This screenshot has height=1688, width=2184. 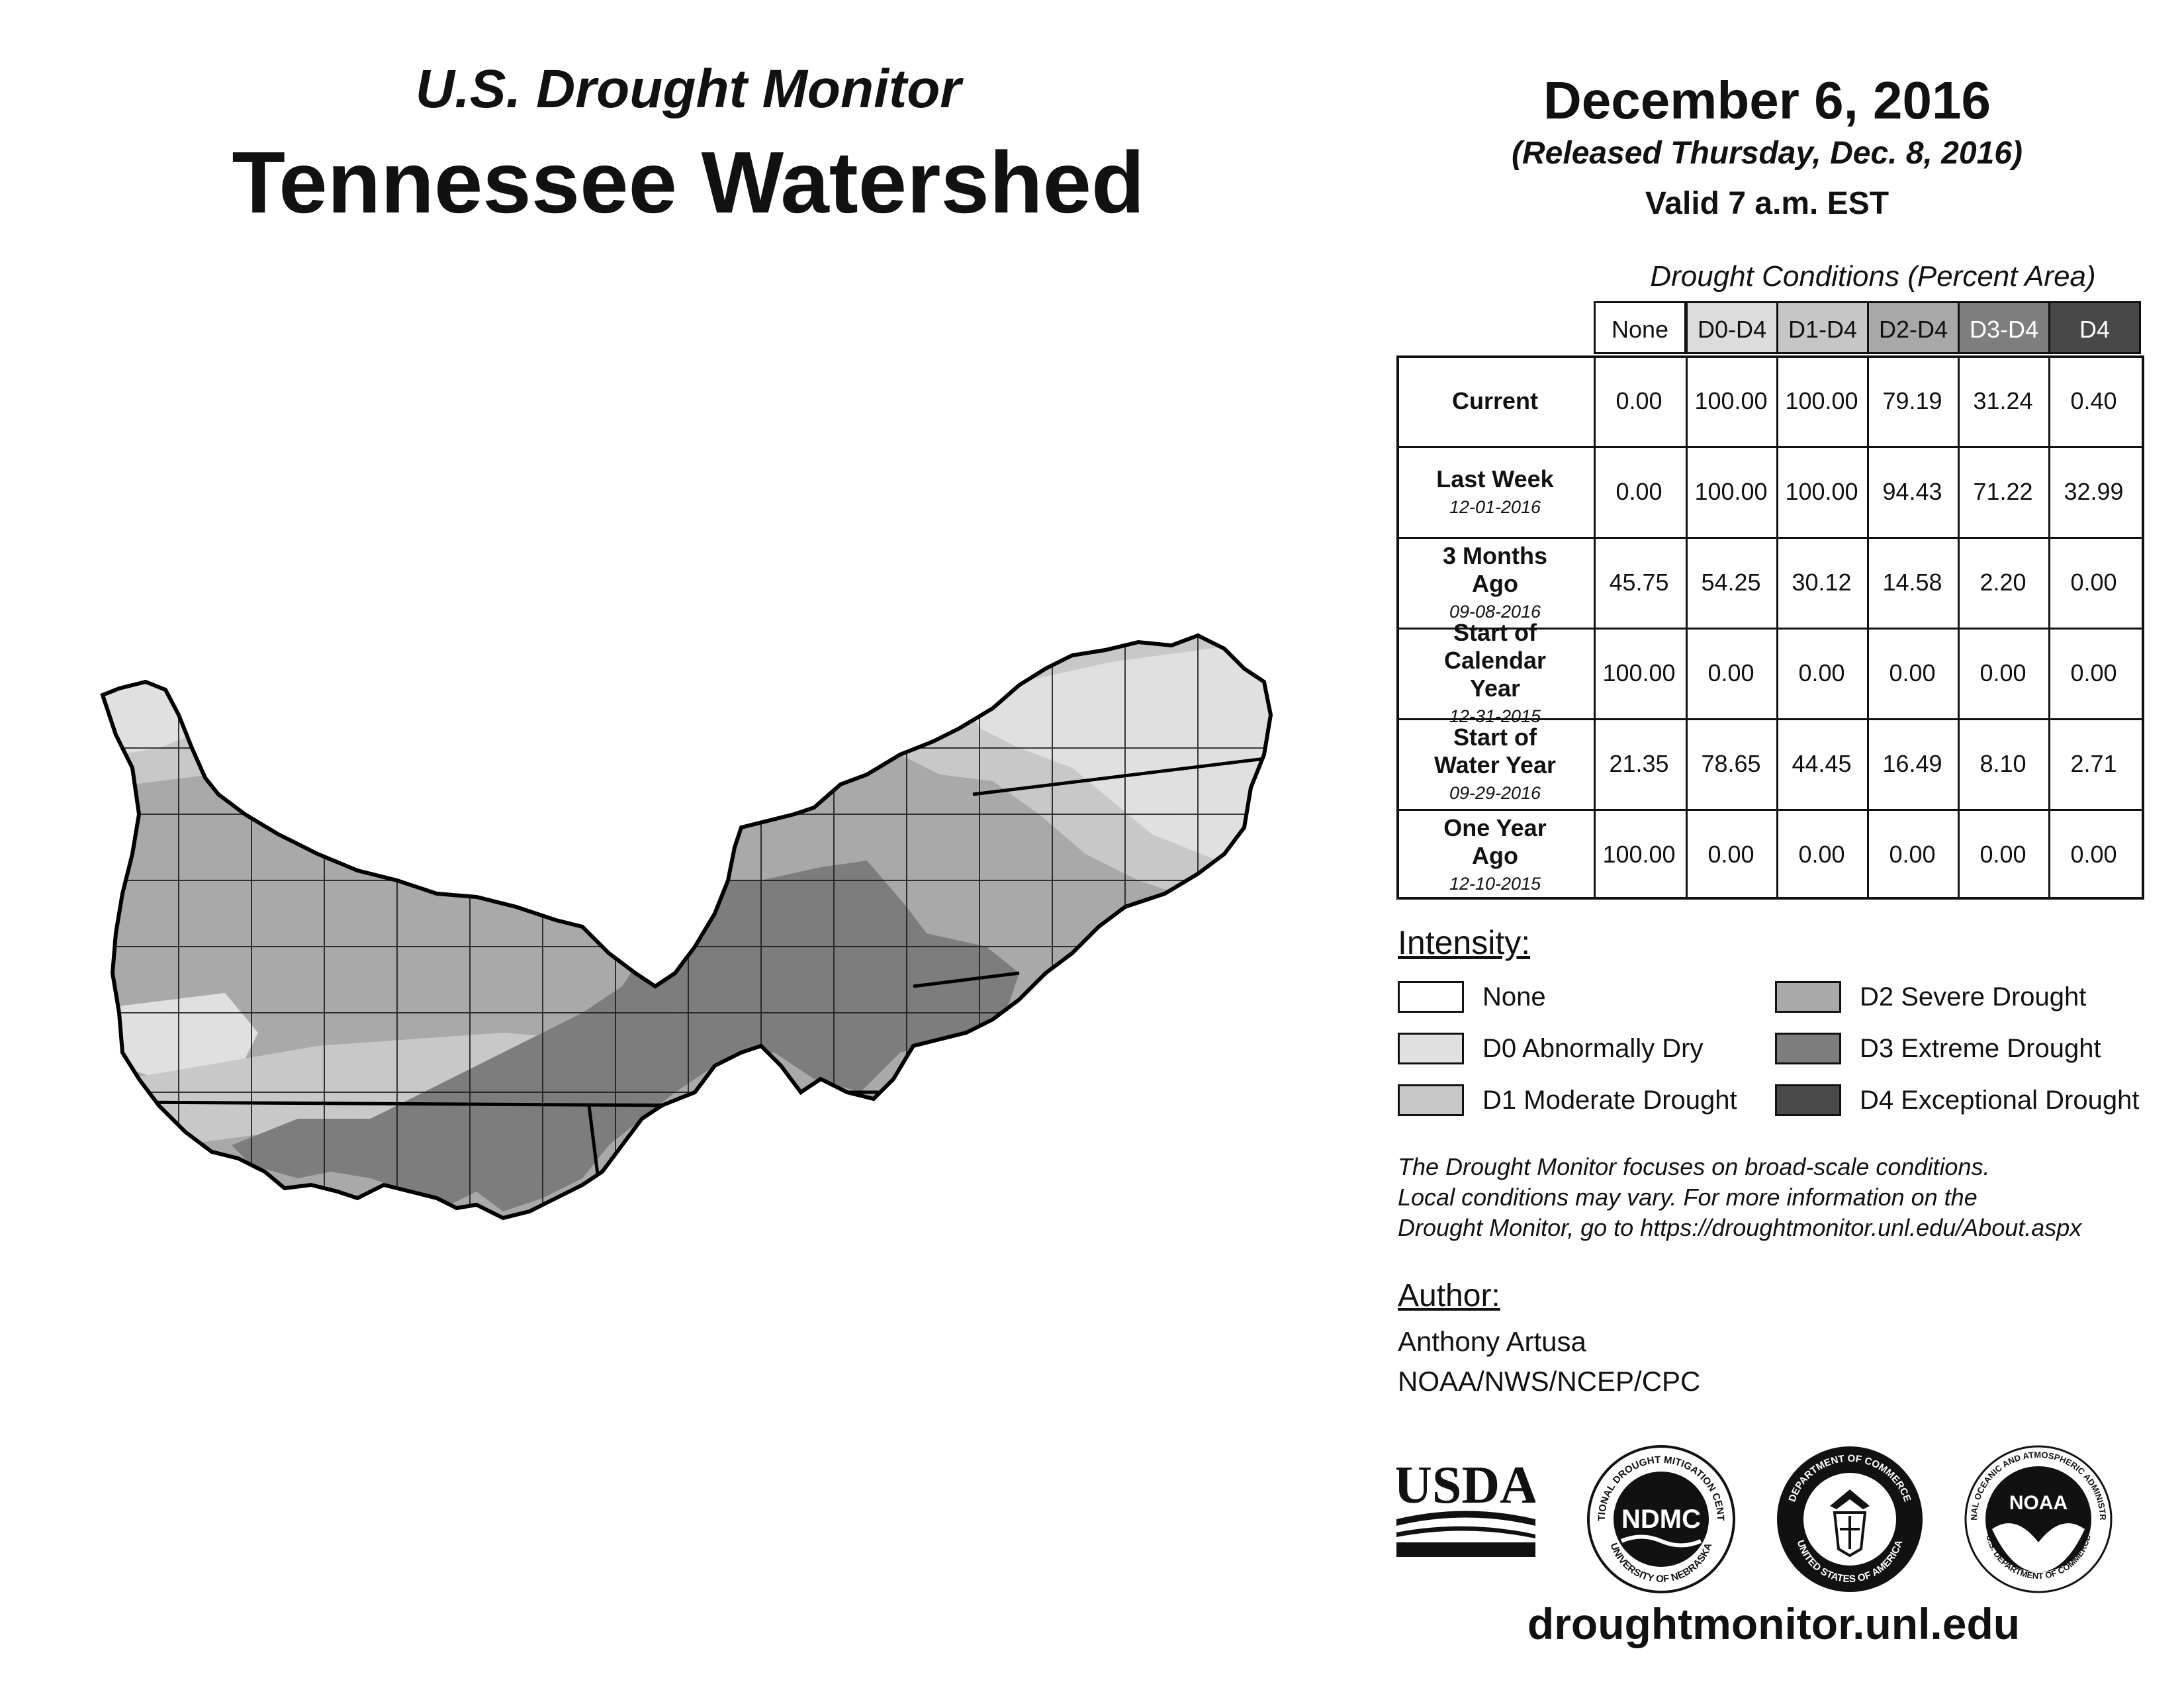 I want to click on table-header-d4: D4, so click(x=2094, y=327).